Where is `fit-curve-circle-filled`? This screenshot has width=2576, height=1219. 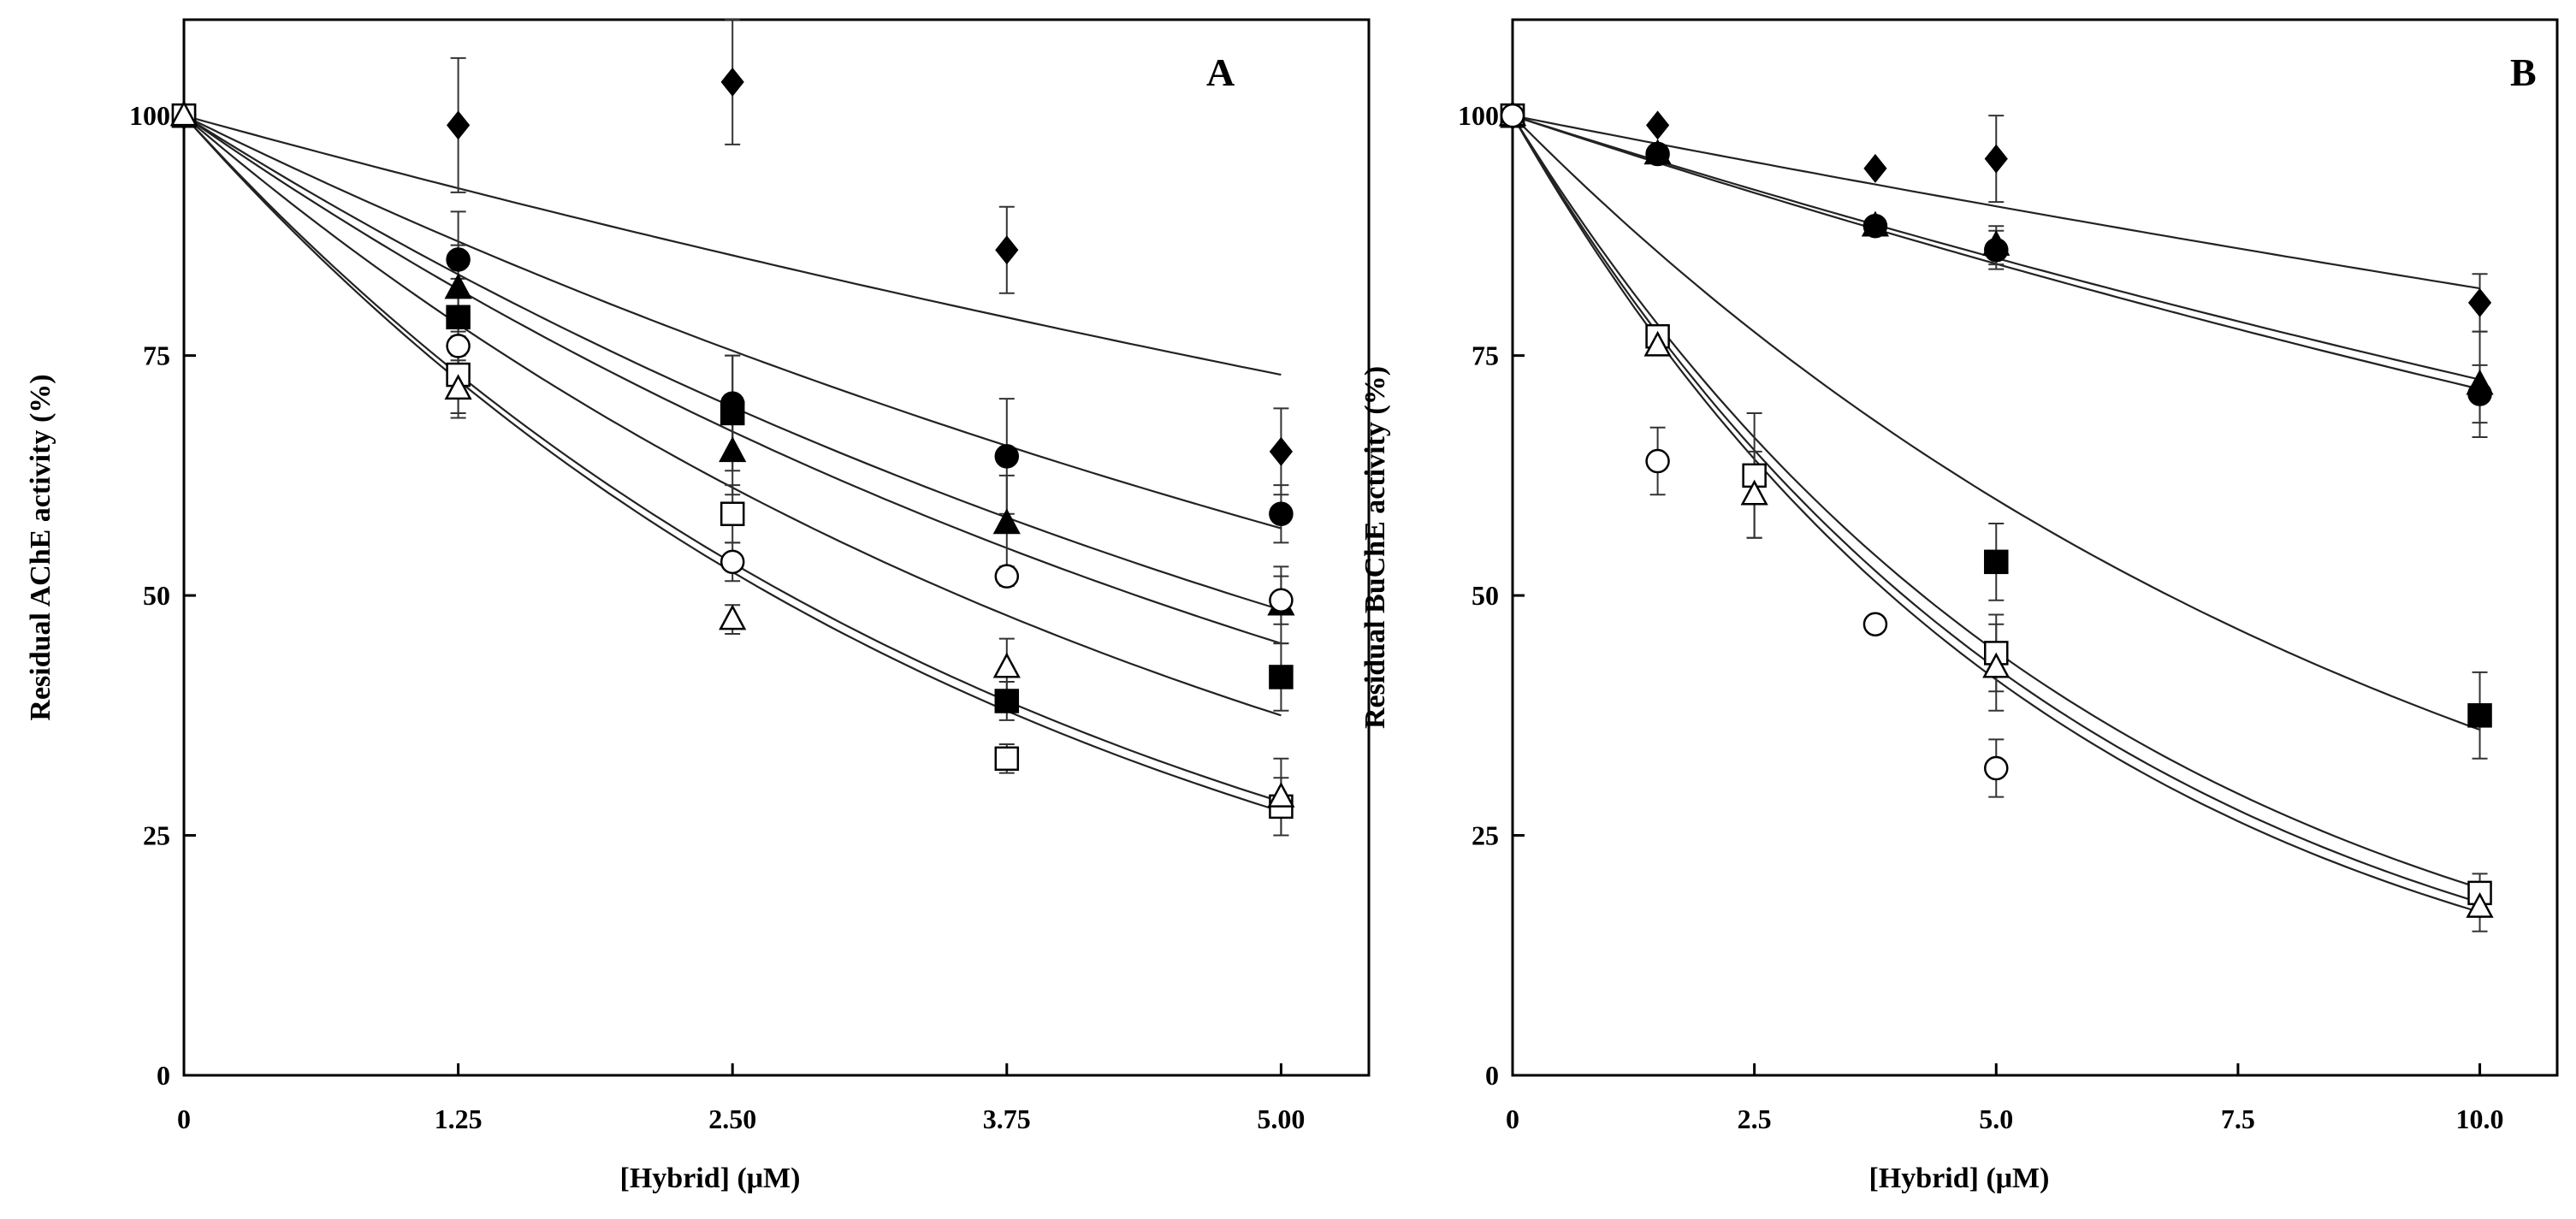 fit-curve-circle-filled is located at coordinates (732, 322).